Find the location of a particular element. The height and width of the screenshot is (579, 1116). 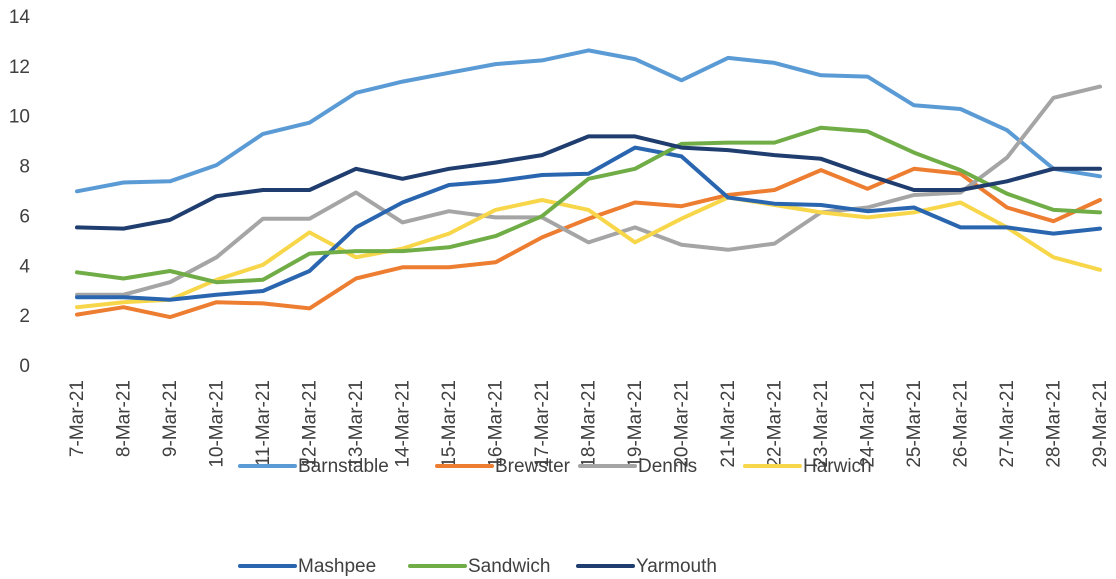

legend-label: Harwich is located at coordinates (837, 466).